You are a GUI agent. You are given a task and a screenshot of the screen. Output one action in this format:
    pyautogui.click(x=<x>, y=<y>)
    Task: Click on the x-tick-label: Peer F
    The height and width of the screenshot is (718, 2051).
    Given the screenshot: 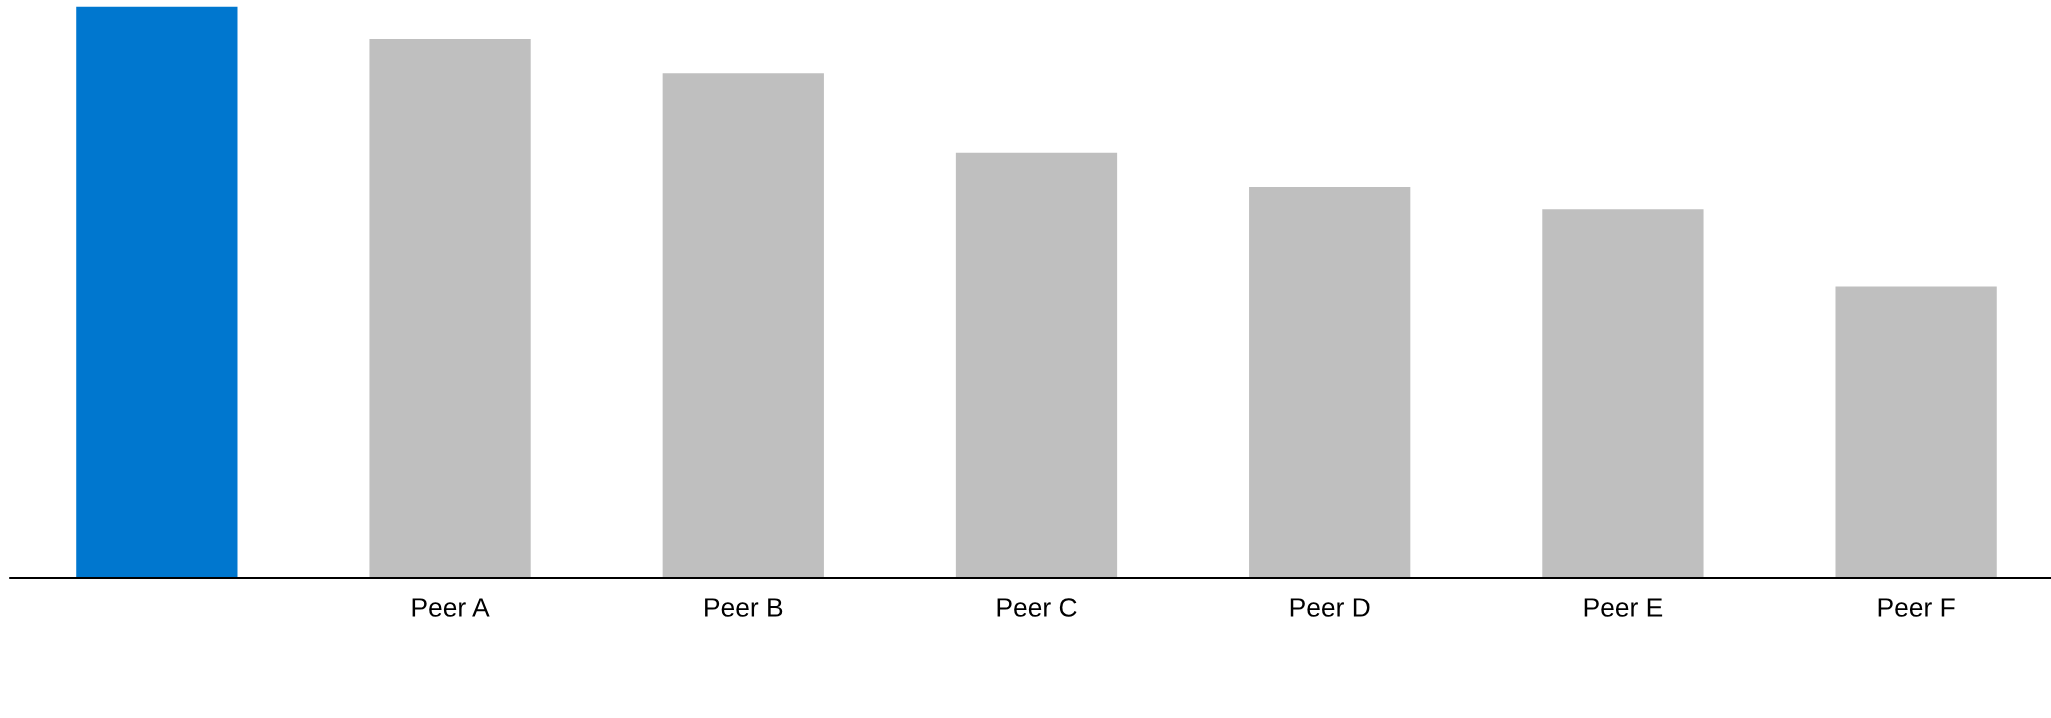 What is the action you would take?
    pyautogui.click(x=1916, y=607)
    